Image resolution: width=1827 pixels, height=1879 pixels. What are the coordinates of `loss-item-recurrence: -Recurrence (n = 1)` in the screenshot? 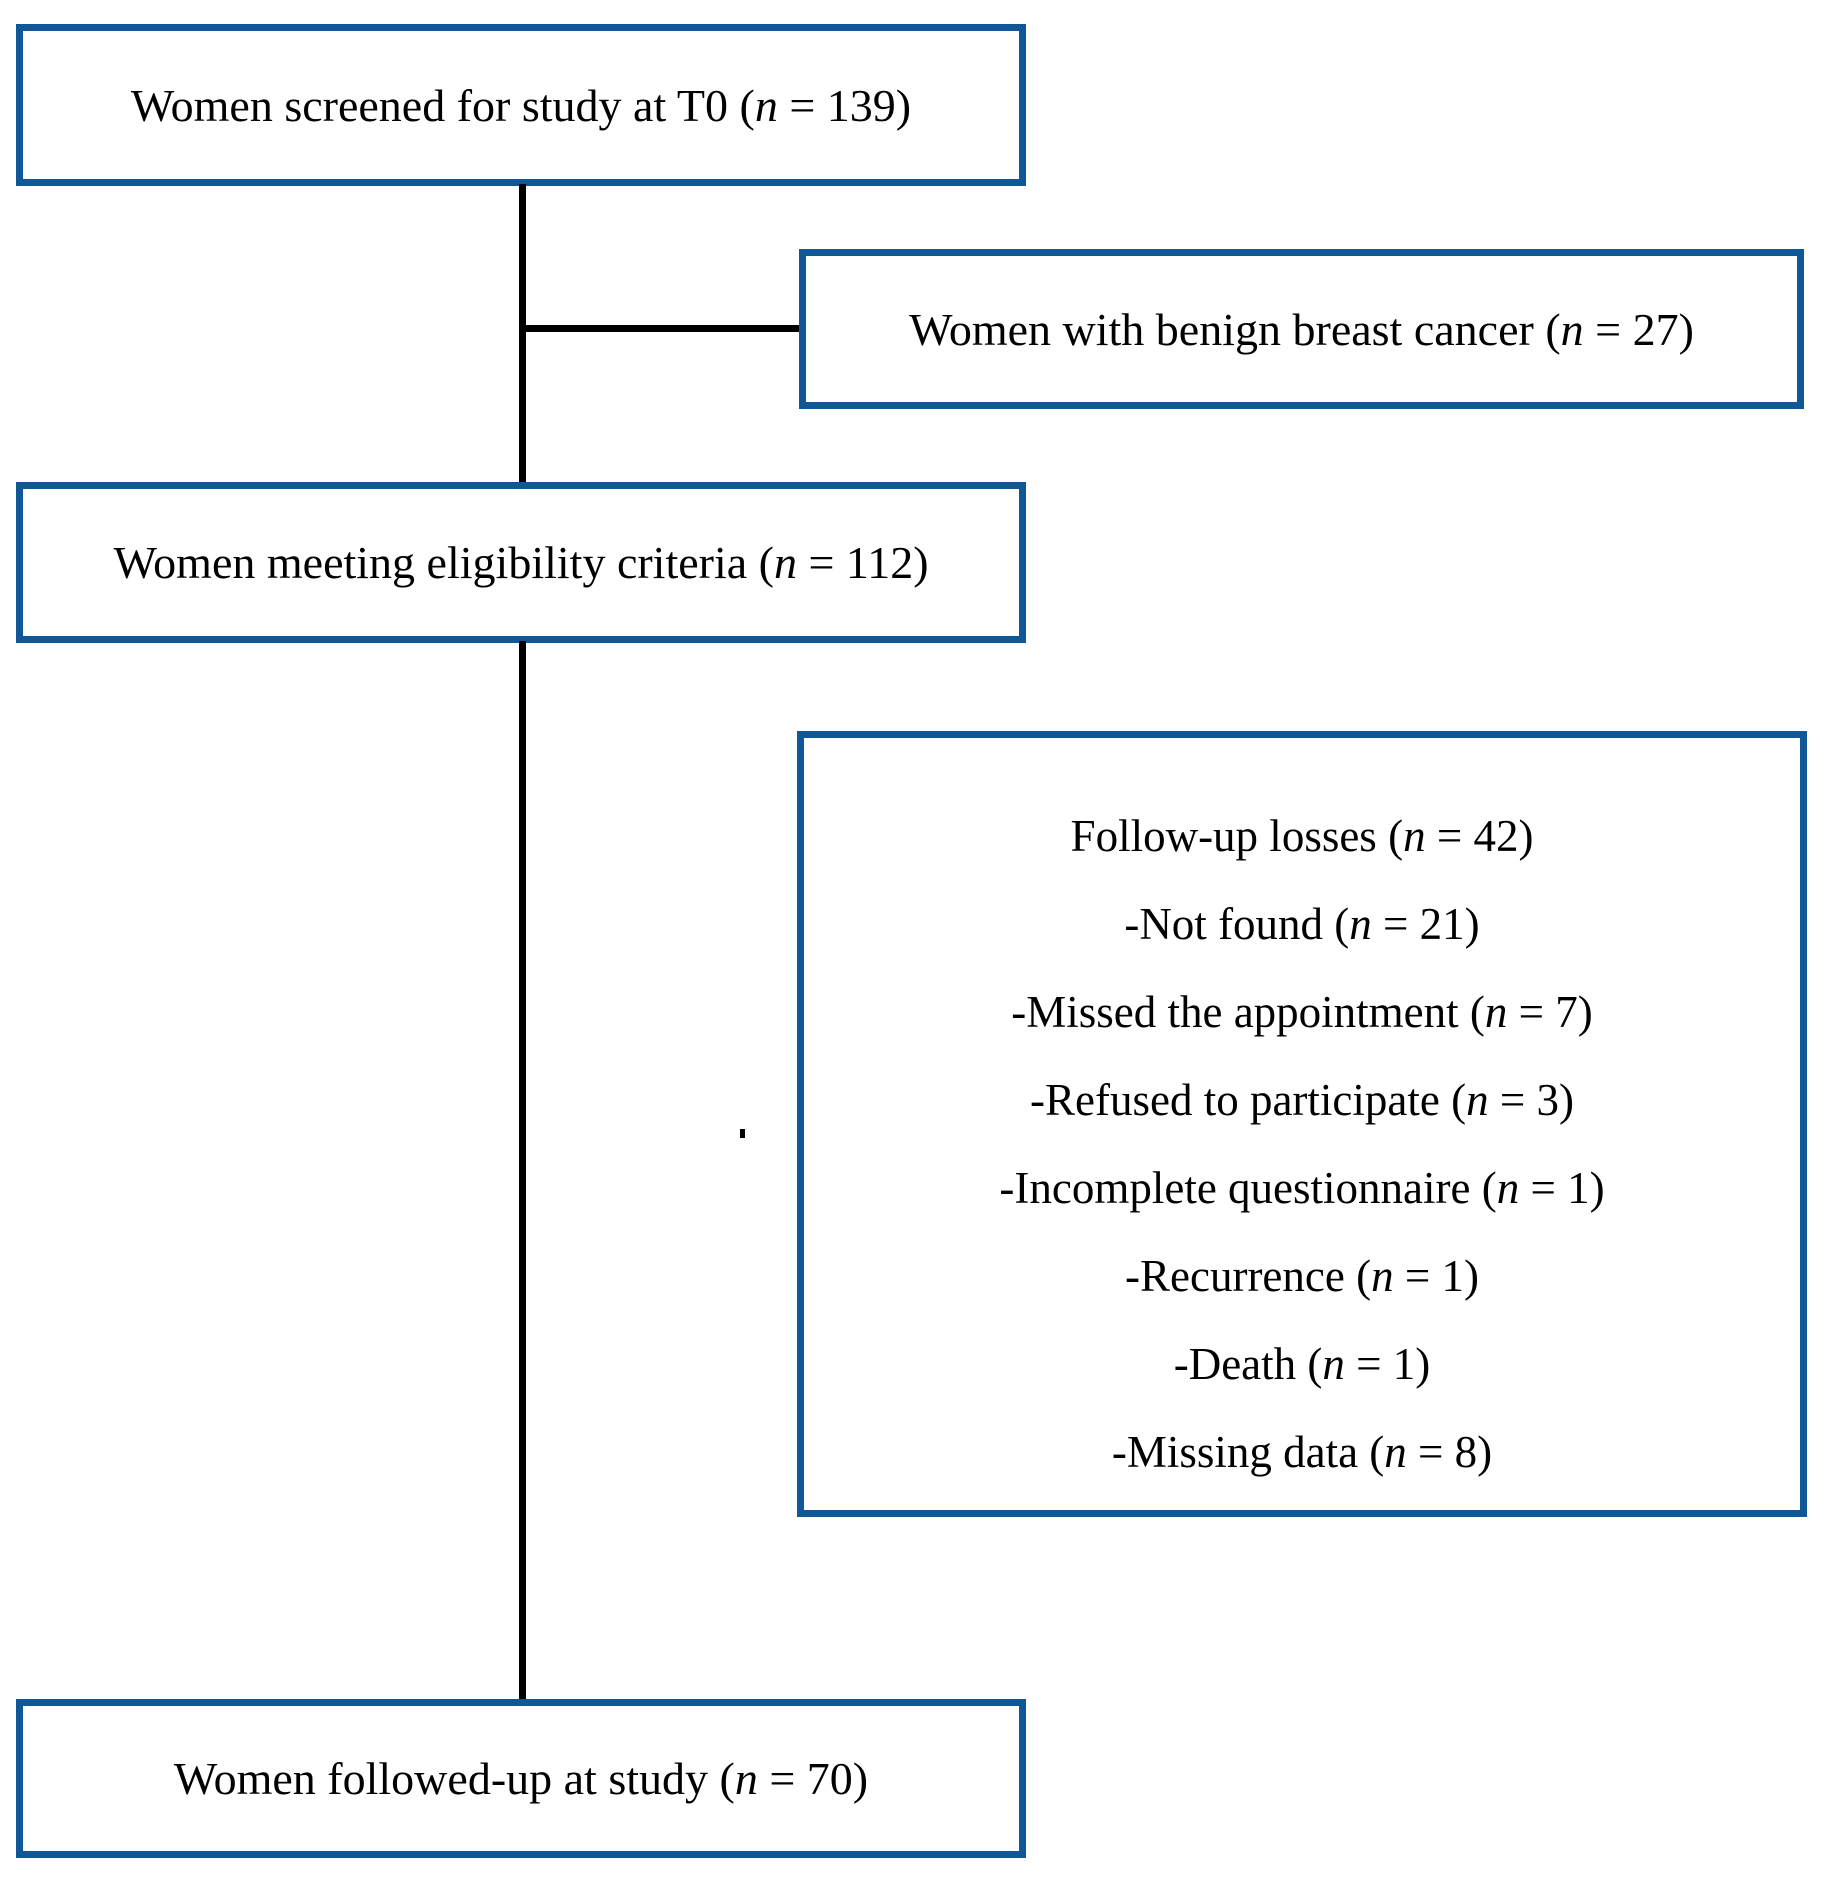 It's located at (1302, 1276).